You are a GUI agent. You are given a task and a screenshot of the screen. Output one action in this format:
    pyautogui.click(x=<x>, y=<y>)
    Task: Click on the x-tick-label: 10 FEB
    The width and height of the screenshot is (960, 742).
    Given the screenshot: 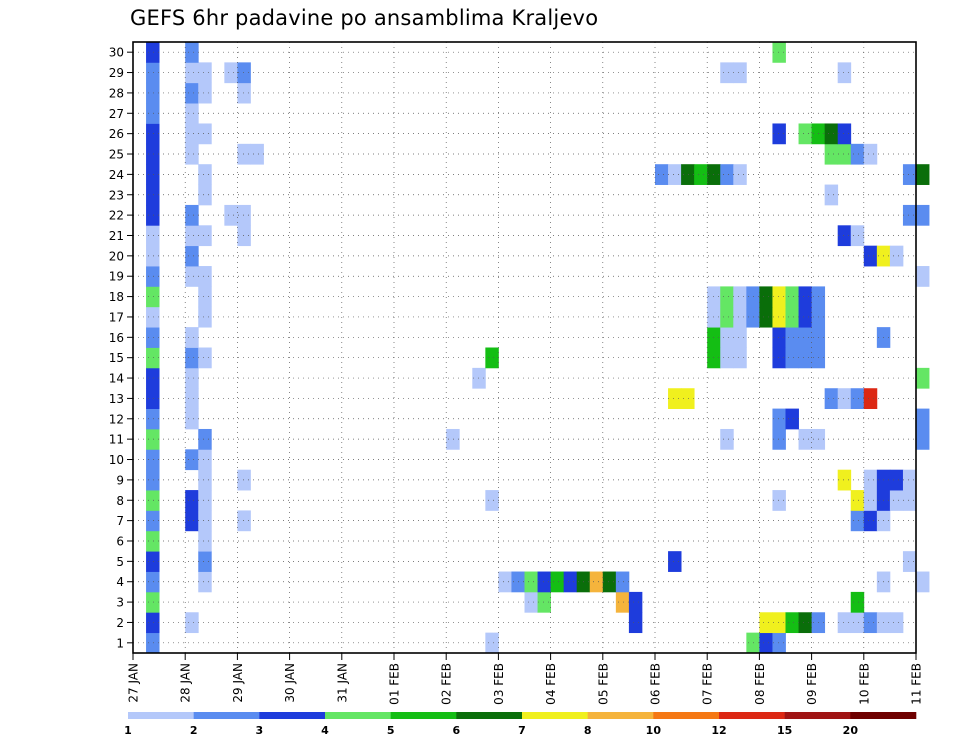 What is the action you would take?
    pyautogui.click(x=864, y=684)
    